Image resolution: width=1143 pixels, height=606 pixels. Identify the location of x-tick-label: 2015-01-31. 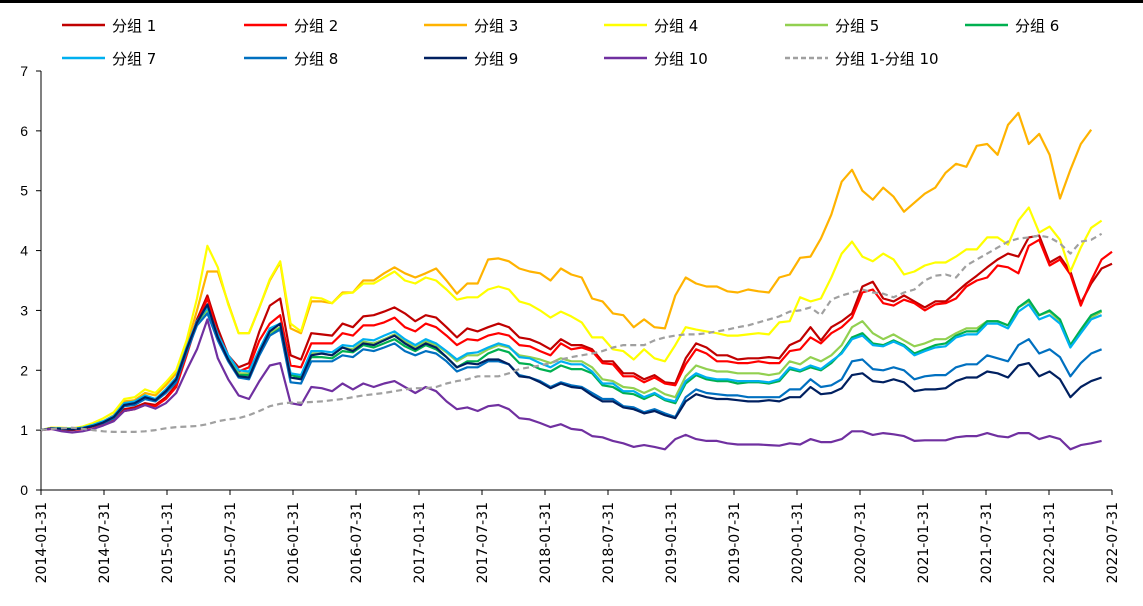
(168, 542).